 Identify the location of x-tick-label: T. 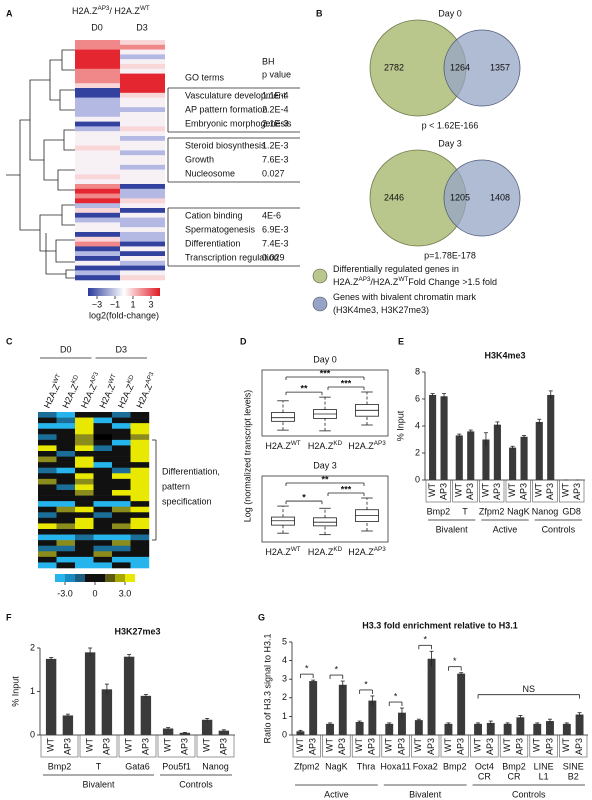
(465, 511).